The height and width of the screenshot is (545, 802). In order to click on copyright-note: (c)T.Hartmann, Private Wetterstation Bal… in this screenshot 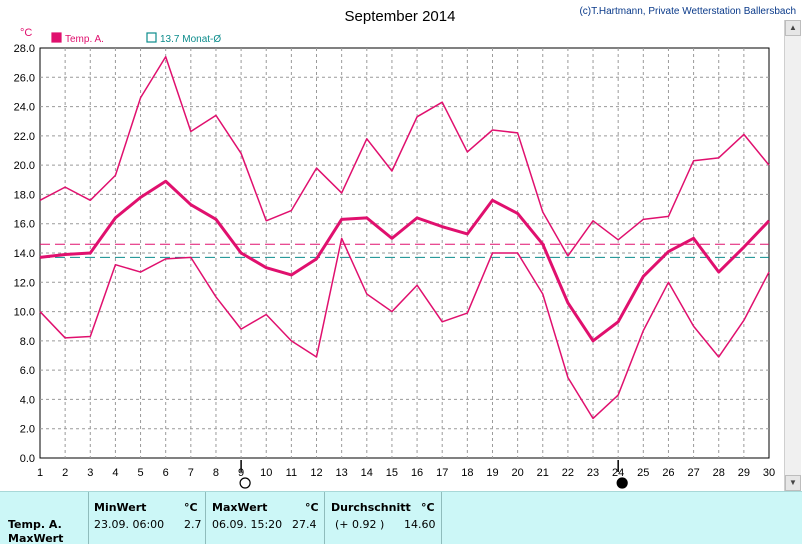, I will do `click(687, 11)`.